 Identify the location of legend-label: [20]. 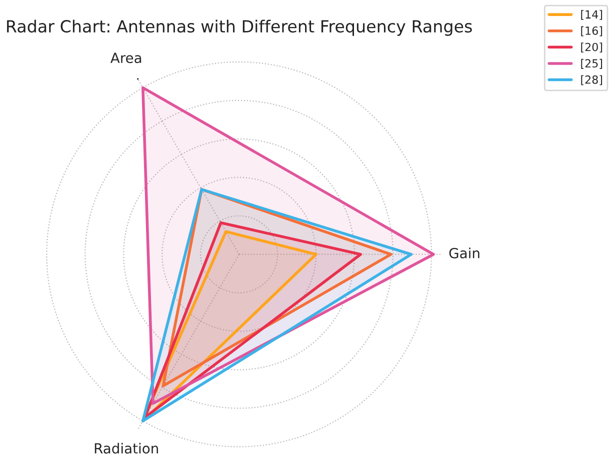
(591, 47).